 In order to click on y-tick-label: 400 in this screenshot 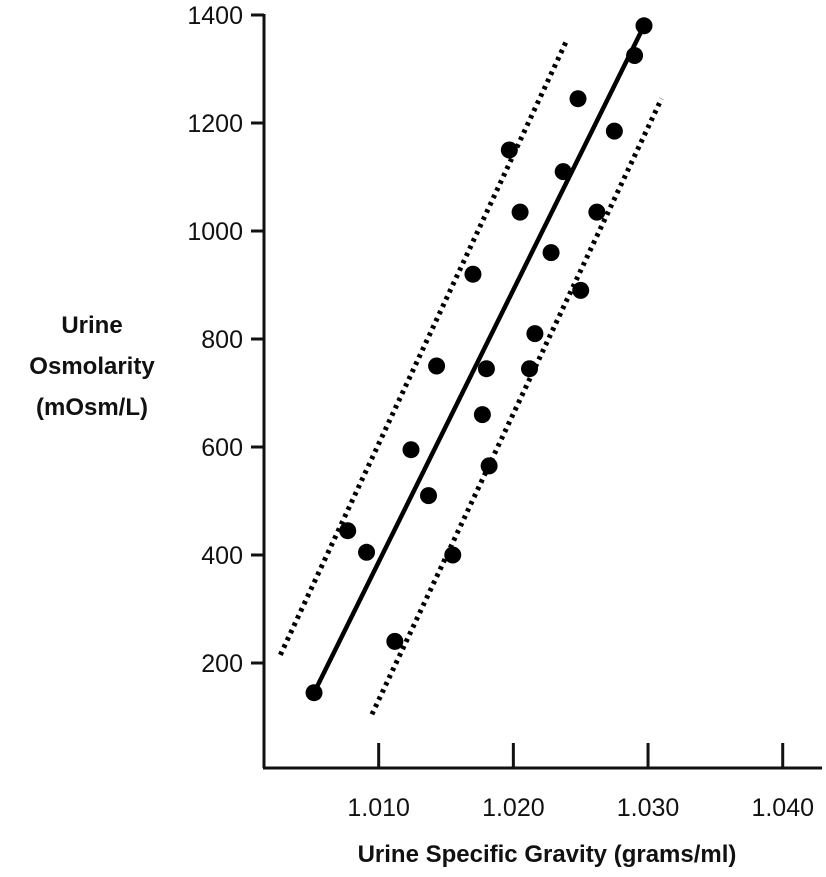, I will do `click(222, 556)`.